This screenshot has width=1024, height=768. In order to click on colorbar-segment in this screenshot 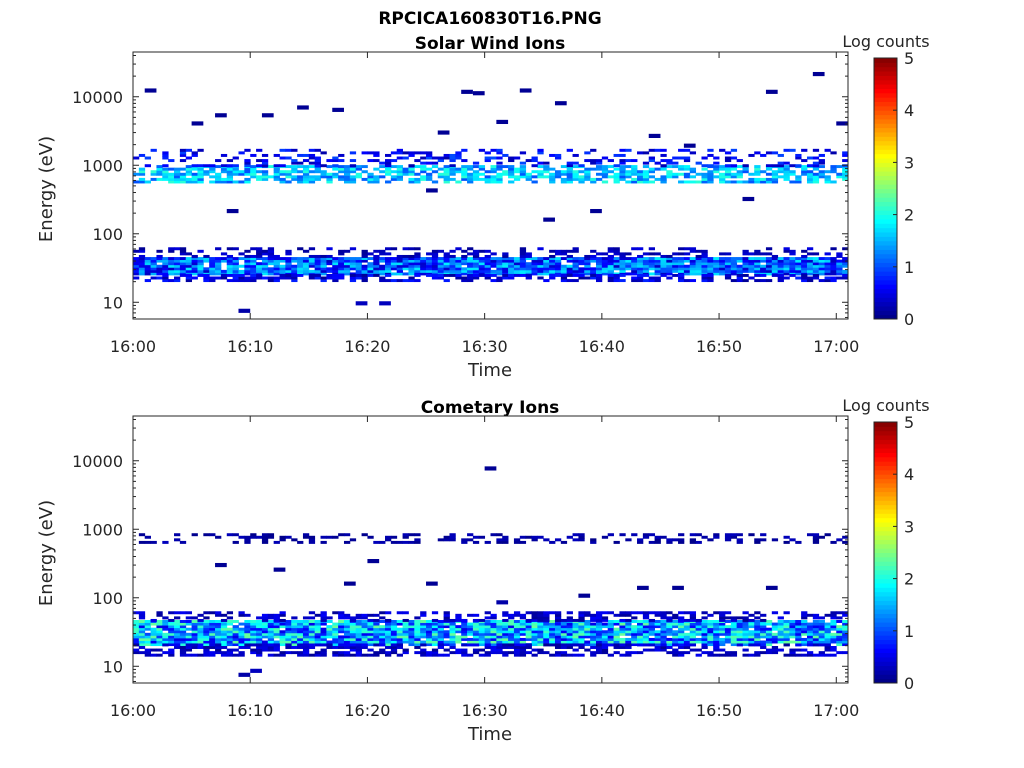, I will do `click(885, 520)`.